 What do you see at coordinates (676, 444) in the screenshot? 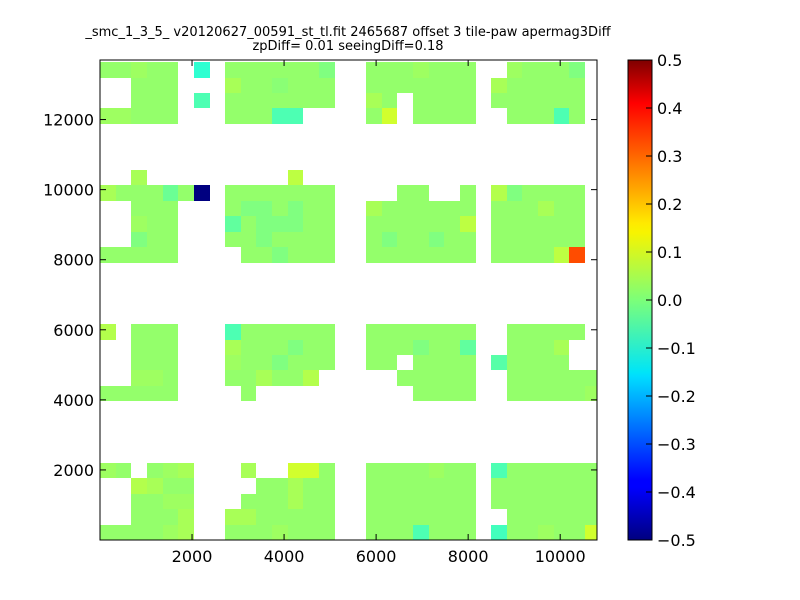
I see `colorbar-tick-label: −0.3` at bounding box center [676, 444].